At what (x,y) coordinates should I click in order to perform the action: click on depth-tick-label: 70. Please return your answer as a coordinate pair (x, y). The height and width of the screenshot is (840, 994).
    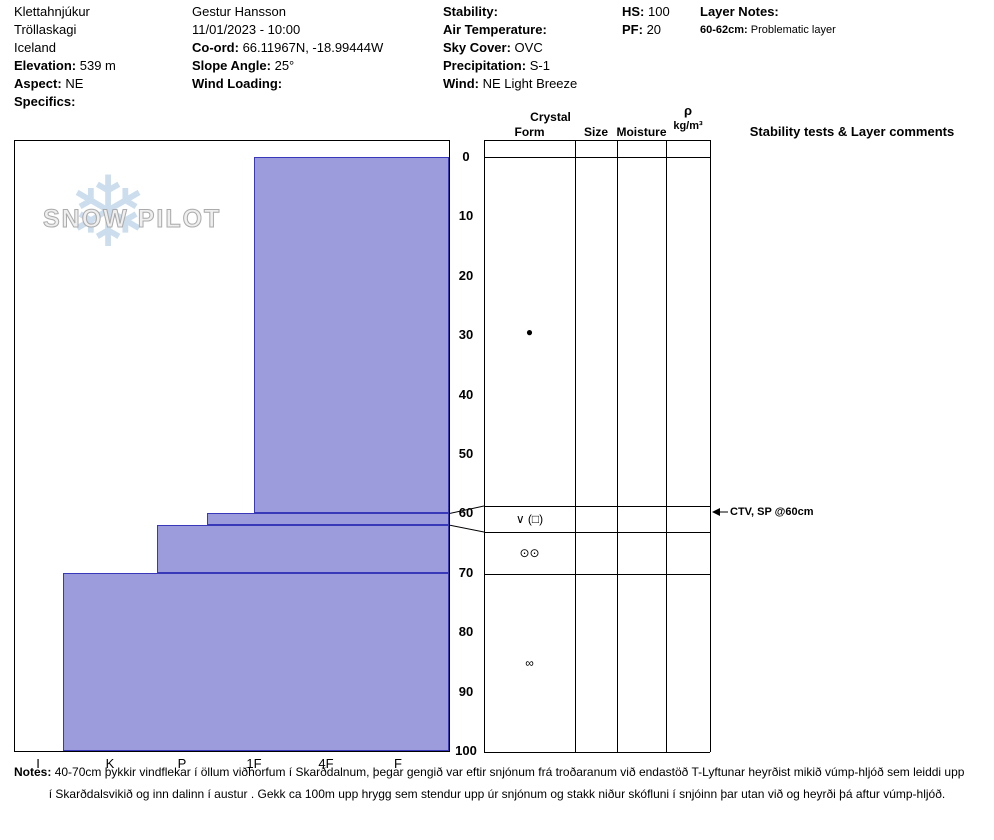
    Looking at the image, I should click on (466, 572).